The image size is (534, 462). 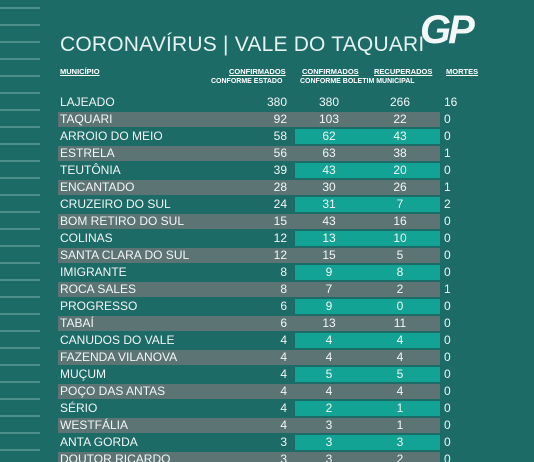 What do you see at coordinates (268, 187) in the screenshot?
I see `table-row: ENCANTADO 28 30 26 1` at bounding box center [268, 187].